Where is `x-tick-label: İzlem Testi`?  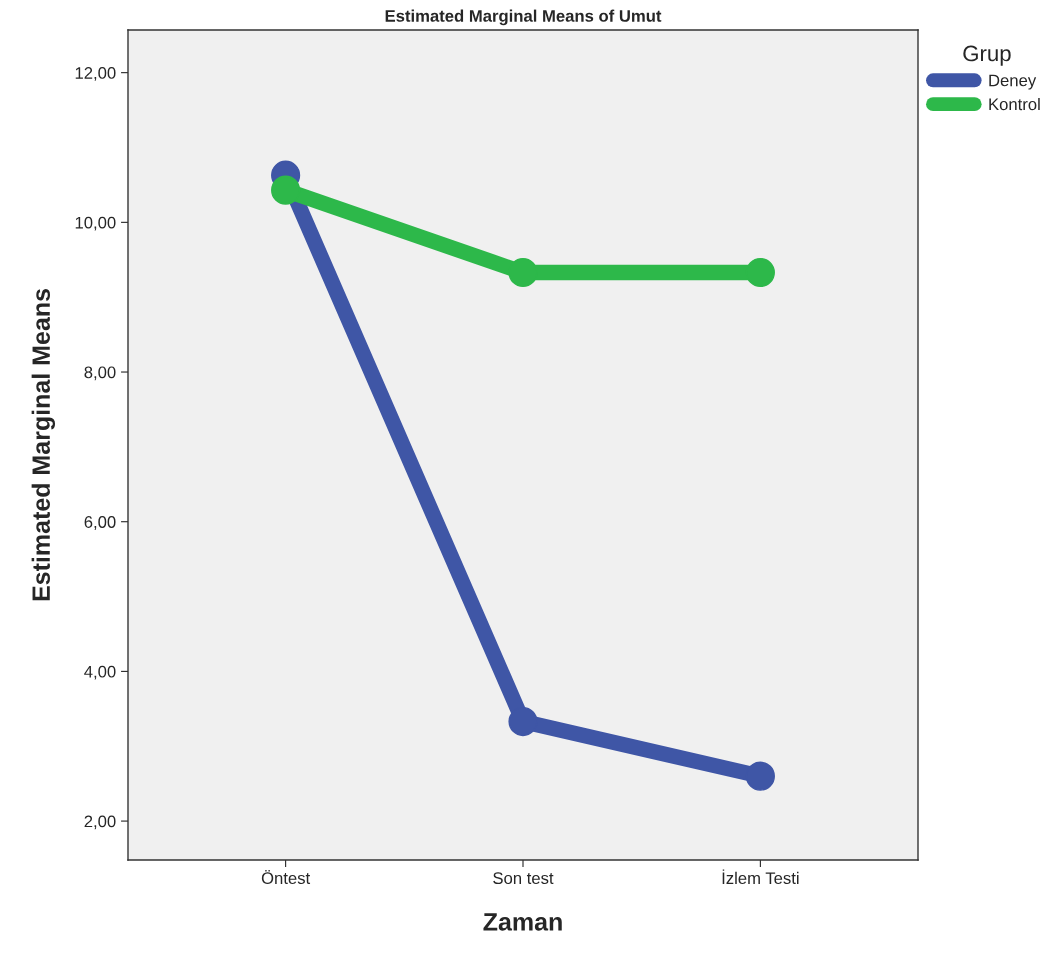 x-tick-label: İzlem Testi is located at coordinates (760, 877).